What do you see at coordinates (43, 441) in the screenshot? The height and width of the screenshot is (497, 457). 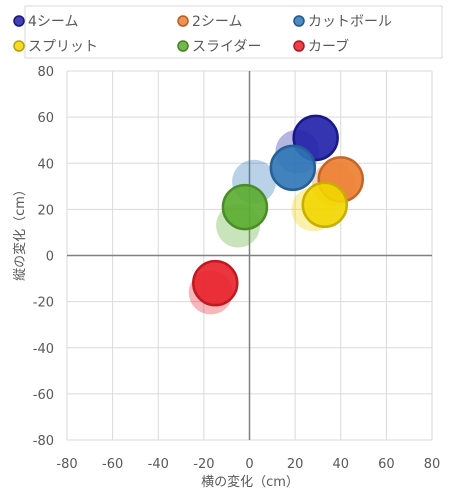 I see `y-tick-label: -80` at bounding box center [43, 441].